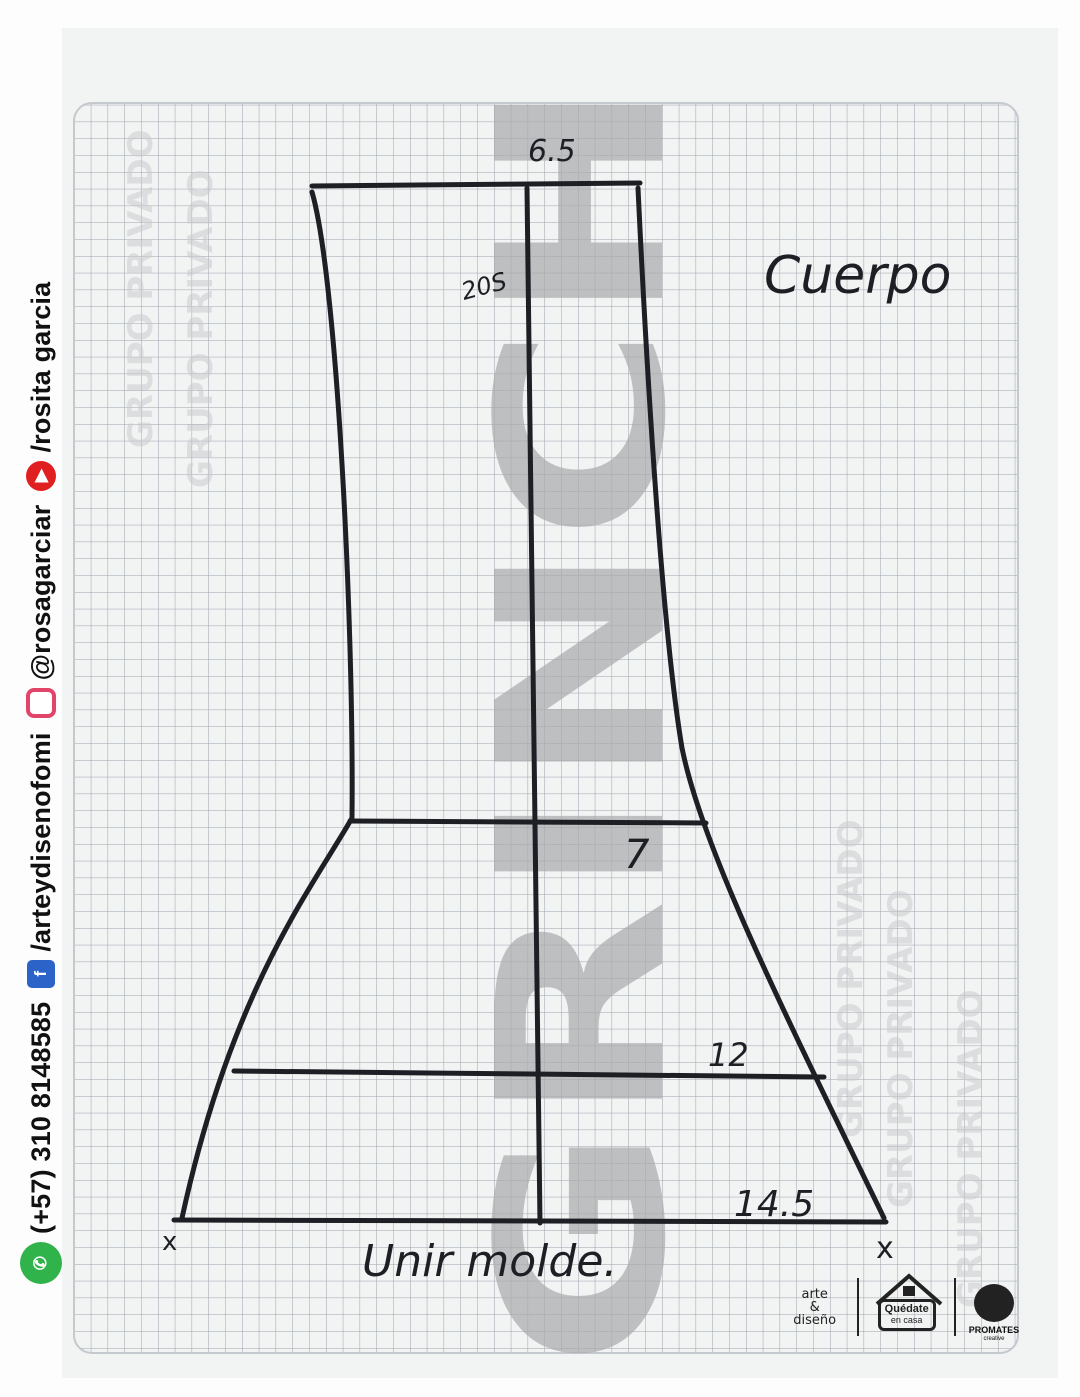 Image resolution: width=1080 pixels, height=1397 pixels. I want to click on quedate-line2: en casa, so click(906, 1320).